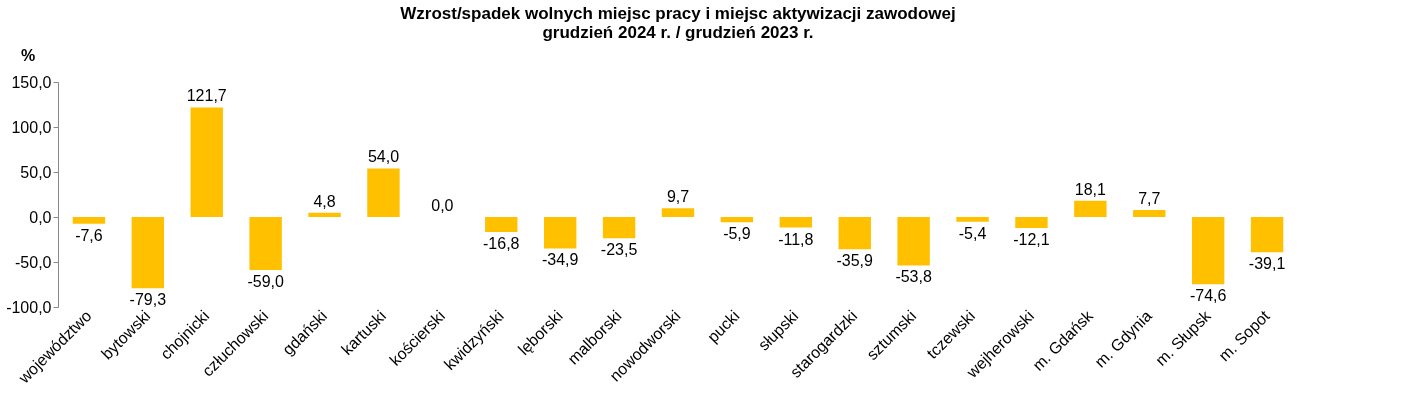  Describe the element at coordinates (31, 82) in the screenshot. I see `y-tick-label: 150,0` at that location.